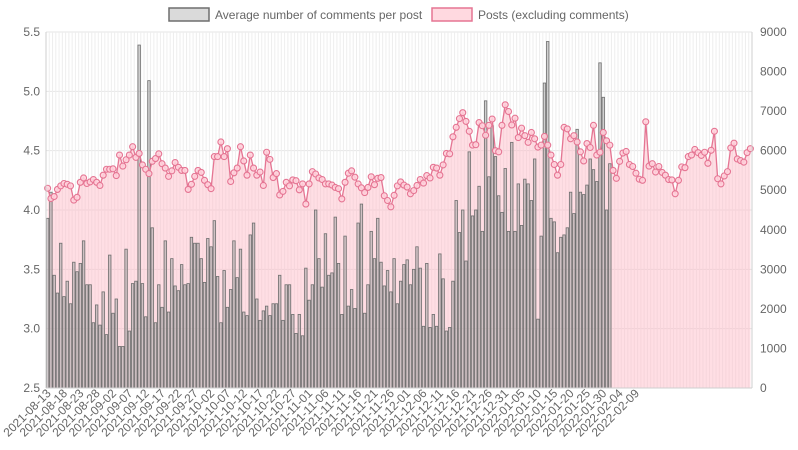  I want to click on legend-item-comments: Average number of comments per post, so click(295, 14).